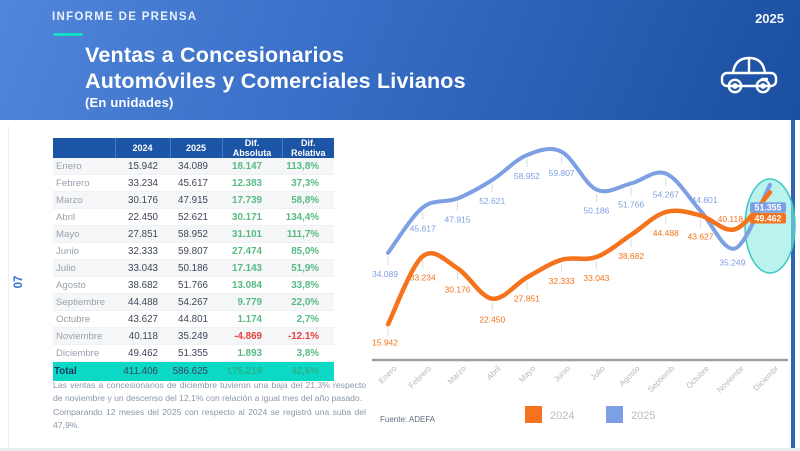  I want to click on table-cell: 47.915, so click(196, 200).